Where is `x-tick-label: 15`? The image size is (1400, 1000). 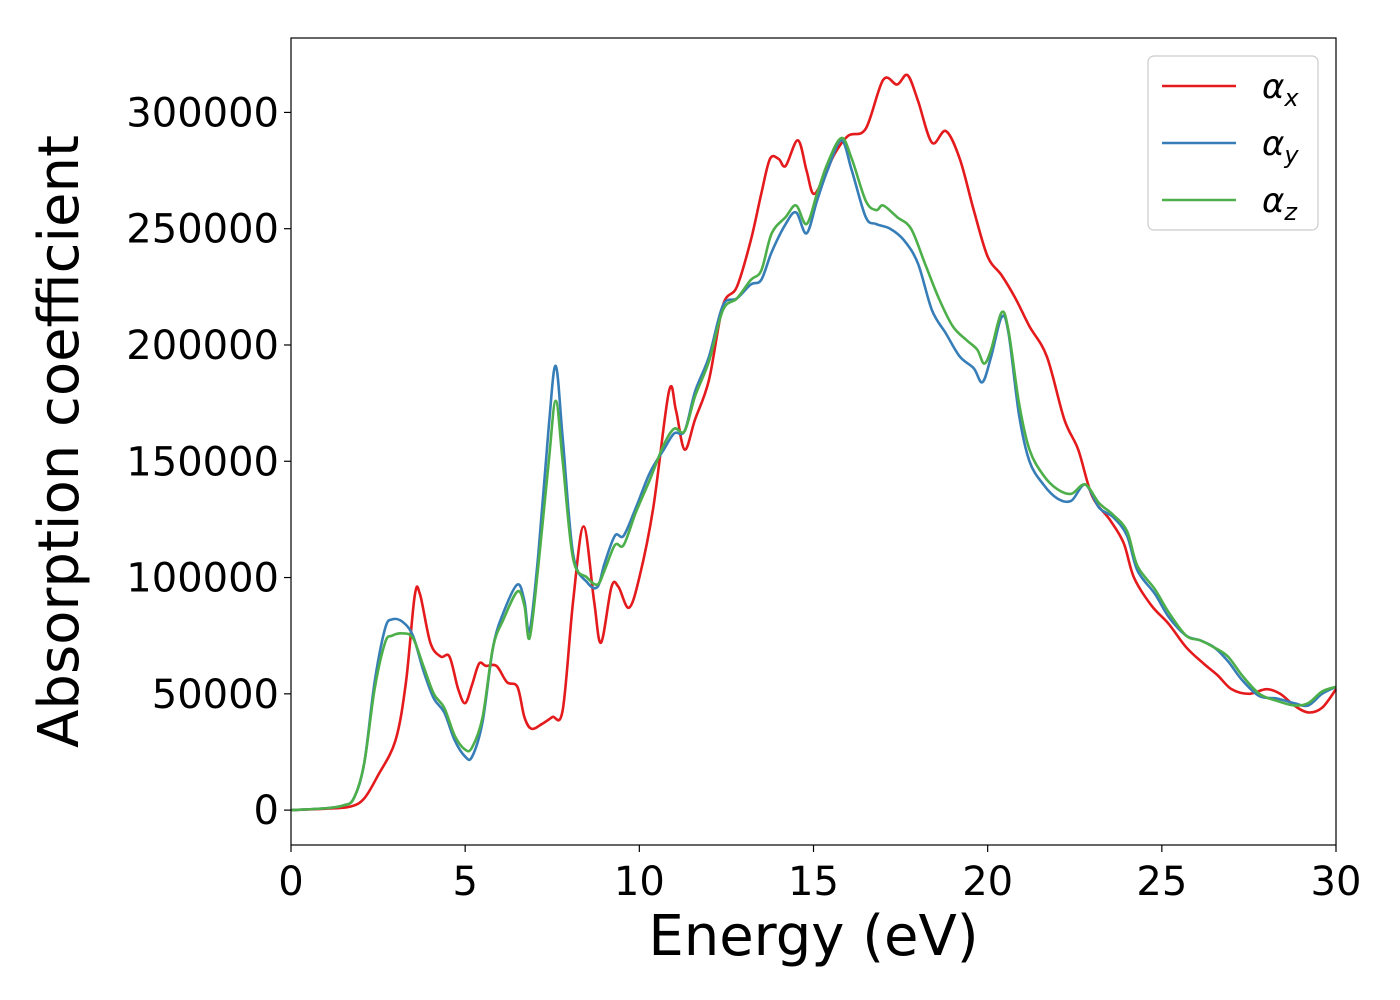 x-tick-label: 15 is located at coordinates (813, 882).